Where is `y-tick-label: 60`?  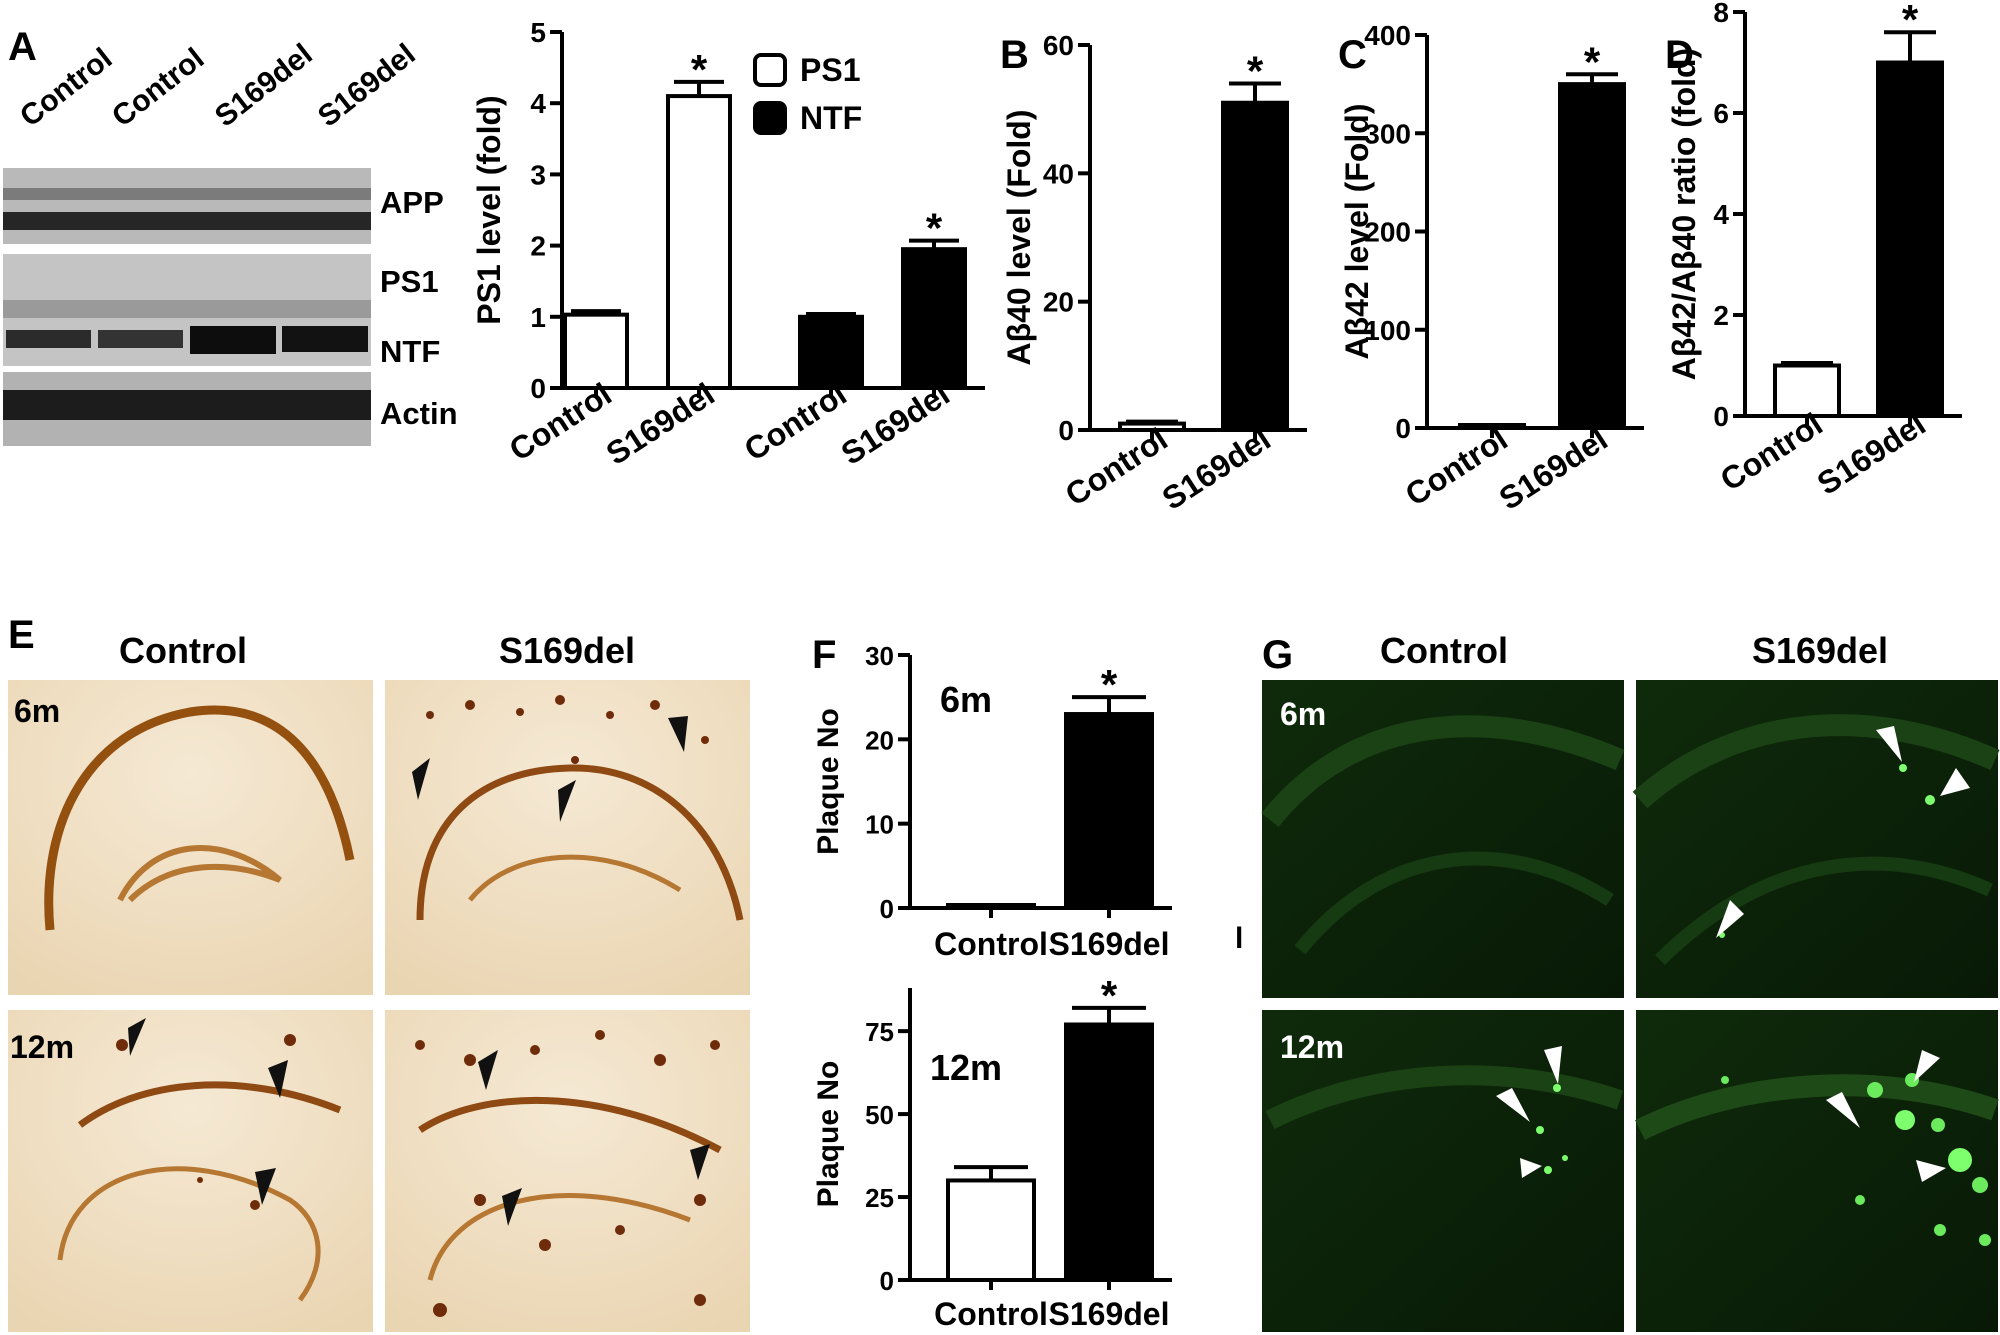 y-tick-label: 60 is located at coordinates (1058, 45).